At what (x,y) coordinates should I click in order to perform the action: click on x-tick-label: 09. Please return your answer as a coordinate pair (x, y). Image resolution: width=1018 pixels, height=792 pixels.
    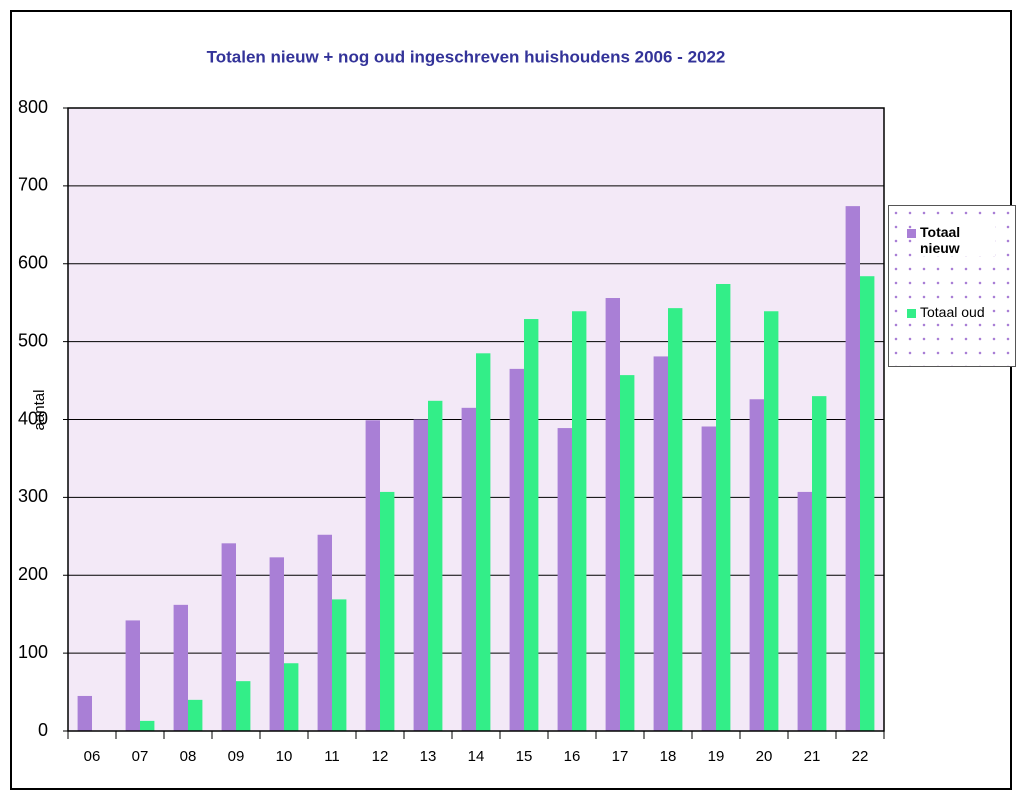
    Looking at the image, I should click on (236, 756).